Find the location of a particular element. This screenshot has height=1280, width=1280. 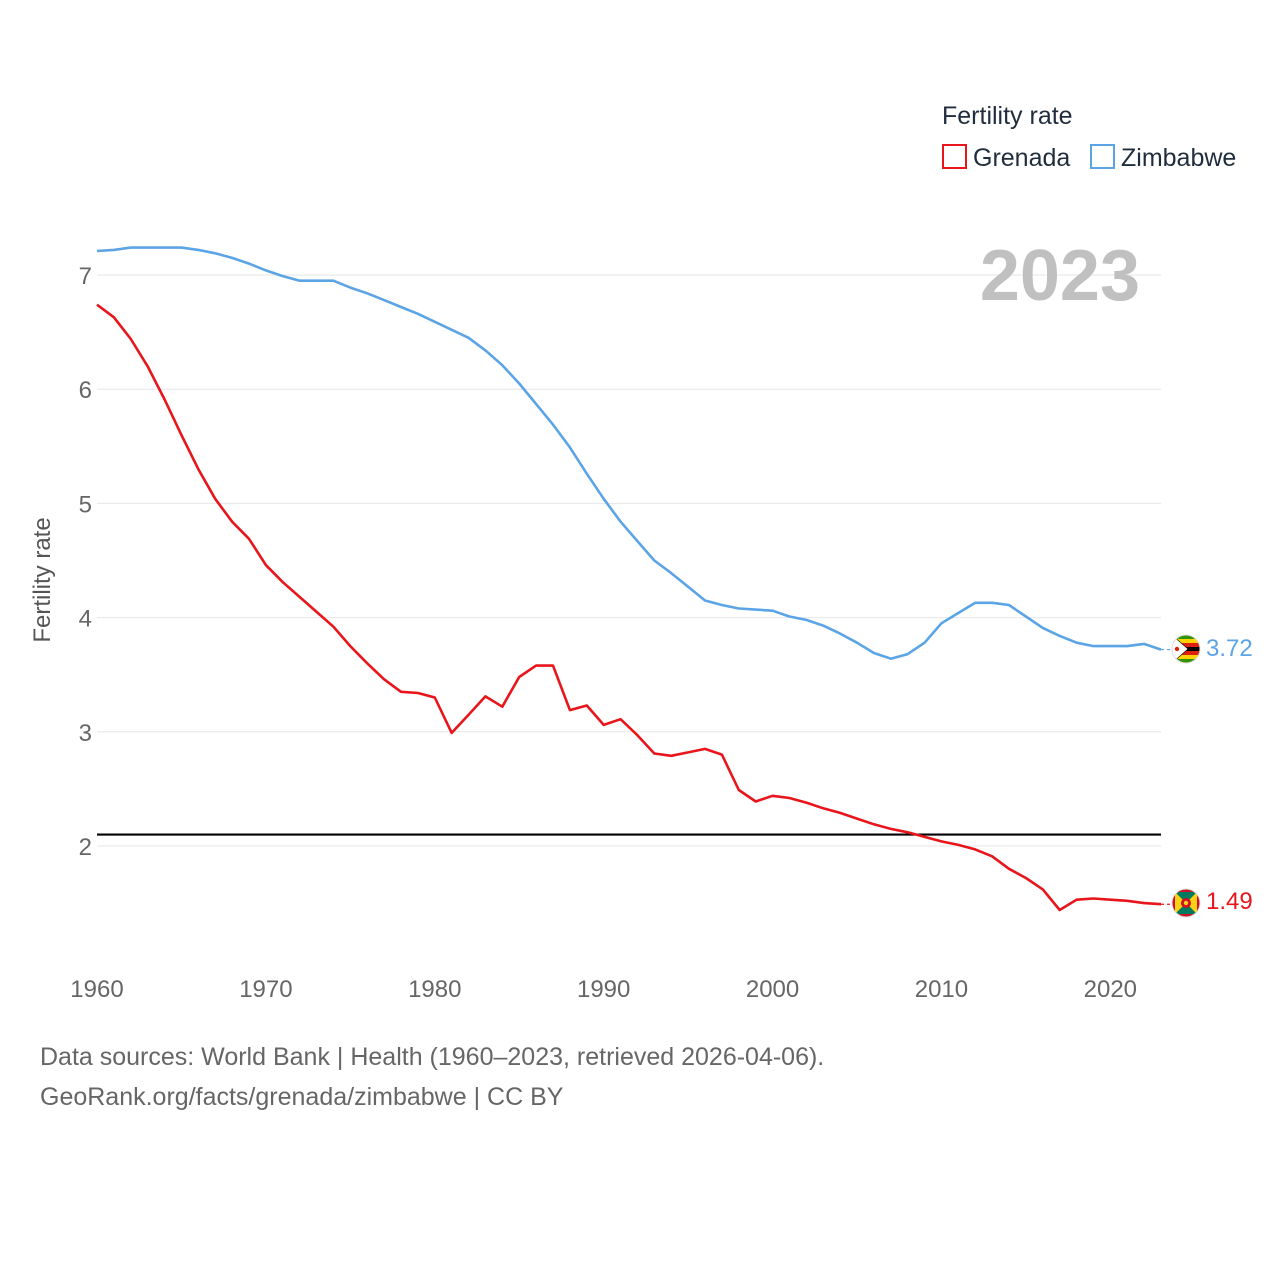

y-axis-title: Fertility rate is located at coordinates (42, 579).